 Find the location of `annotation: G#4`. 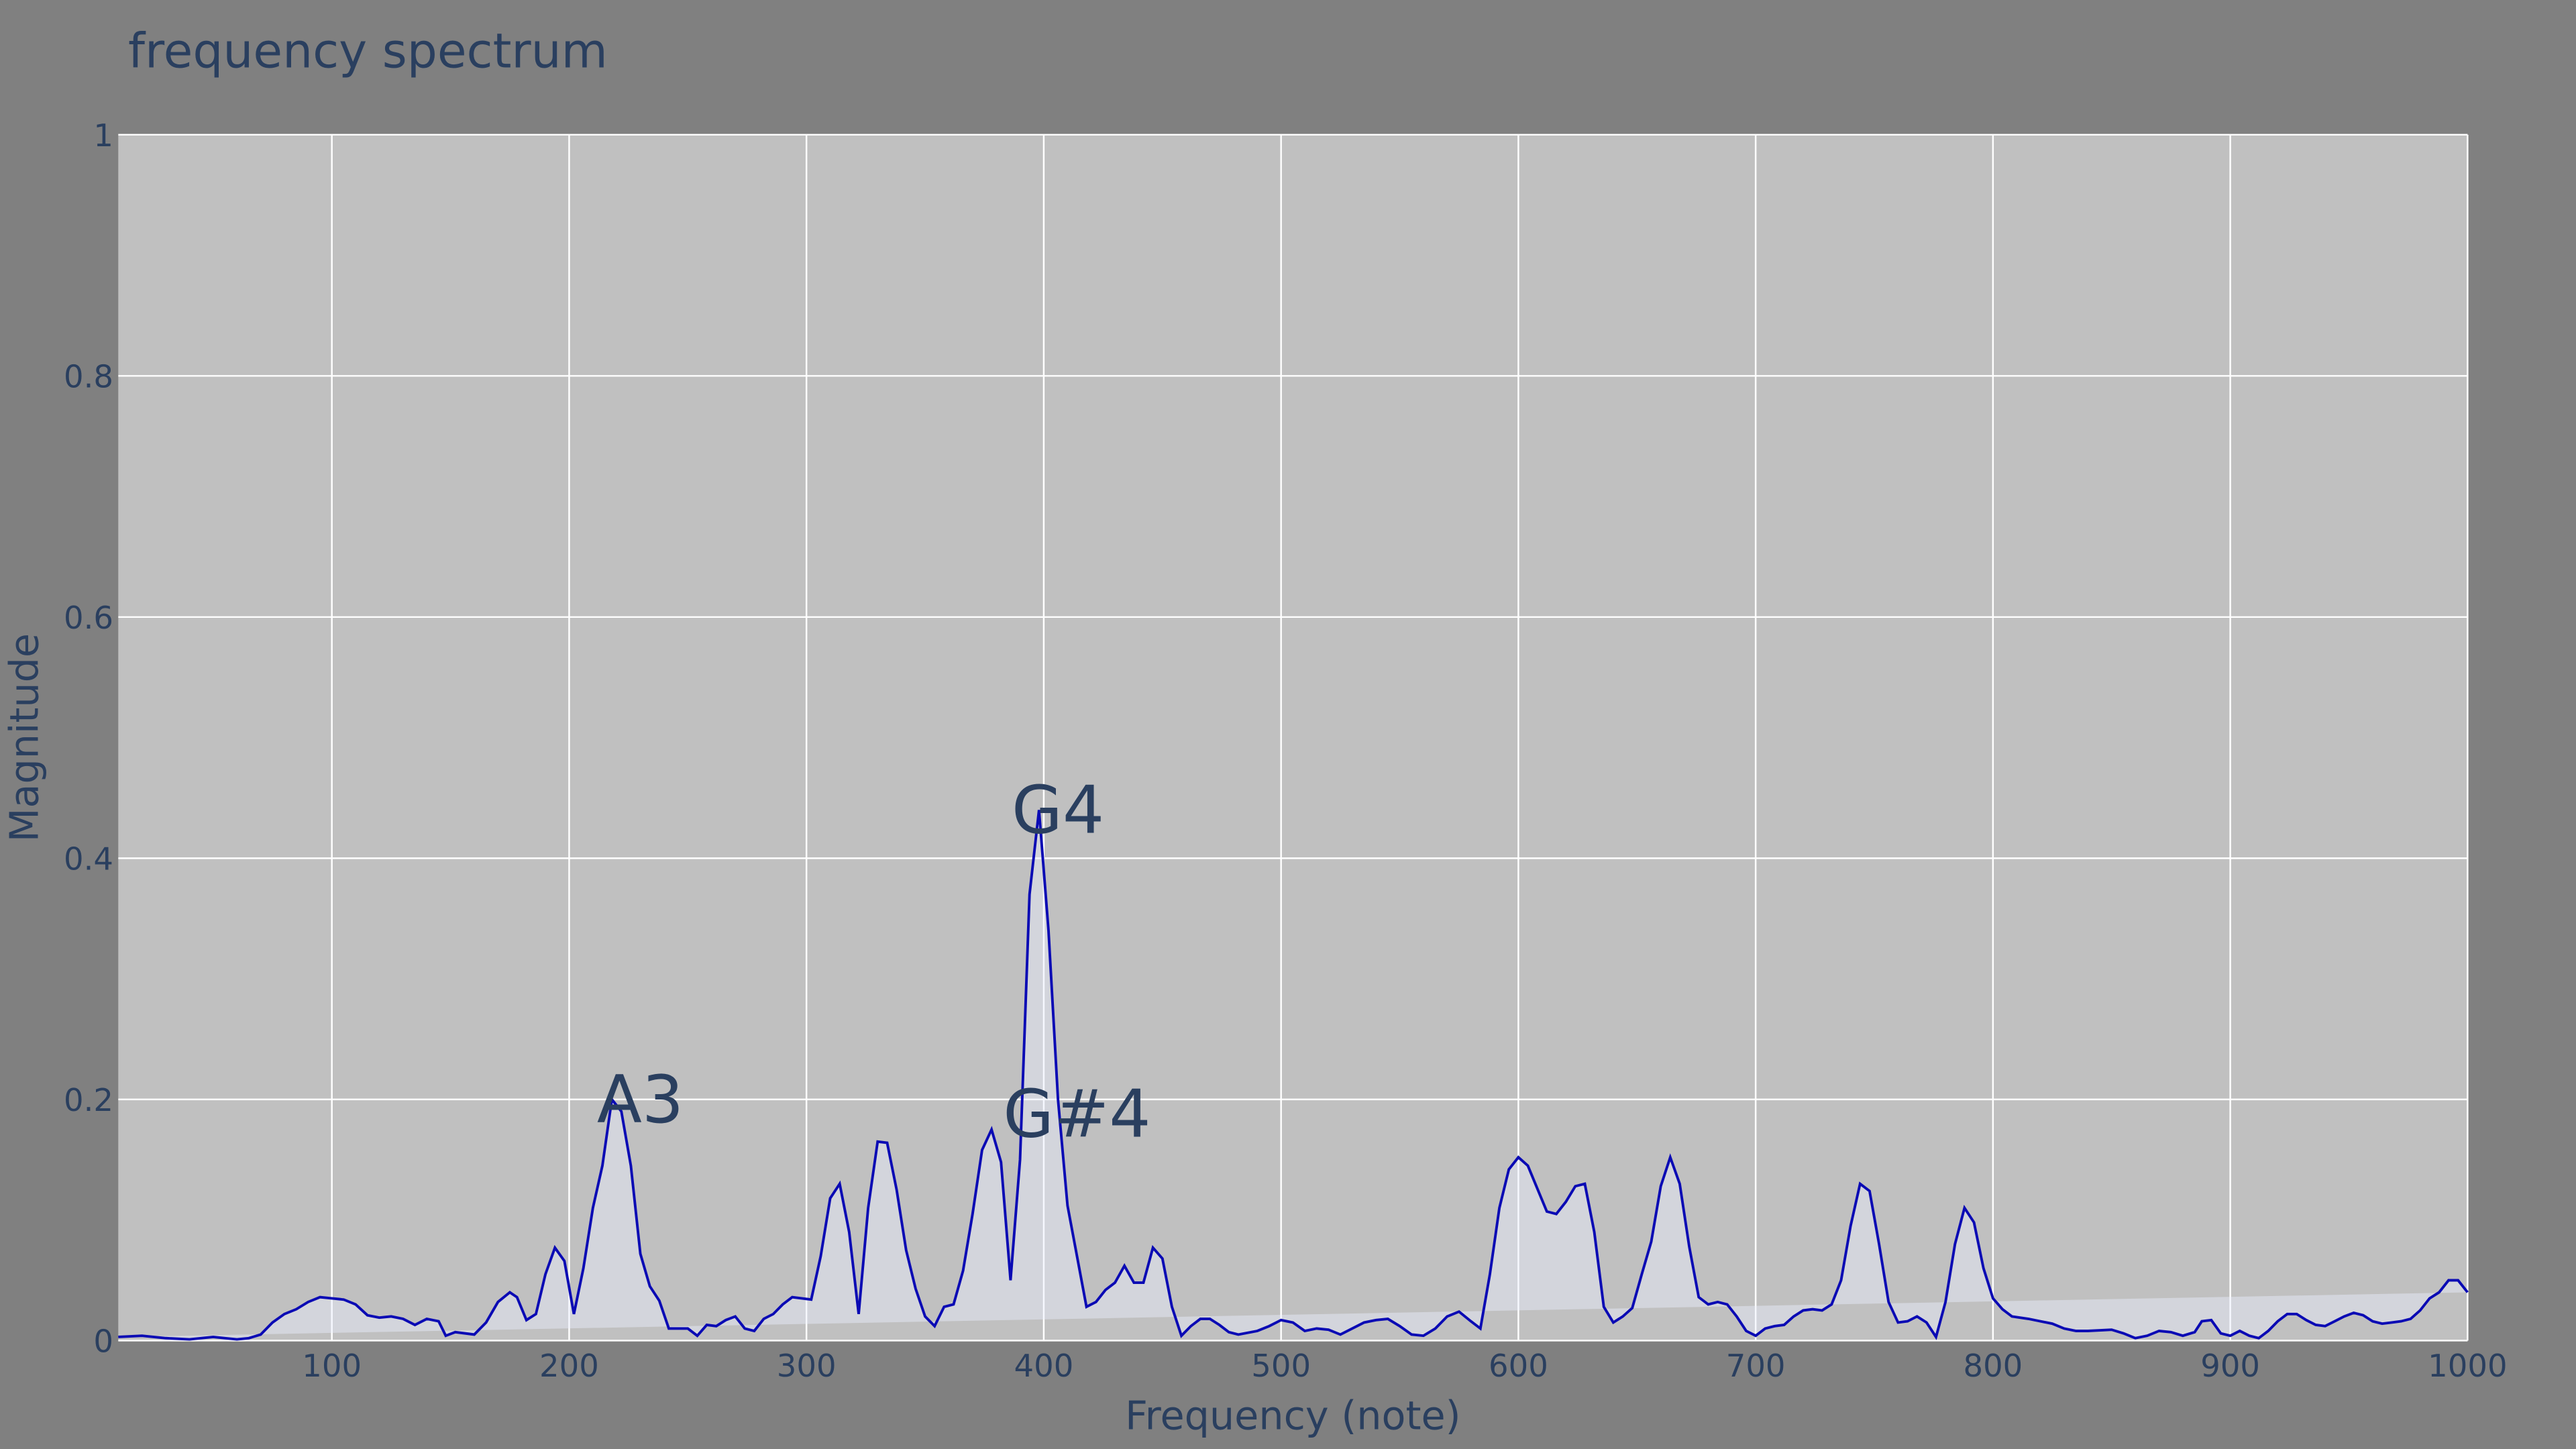

annotation: G#4 is located at coordinates (1076, 1115).